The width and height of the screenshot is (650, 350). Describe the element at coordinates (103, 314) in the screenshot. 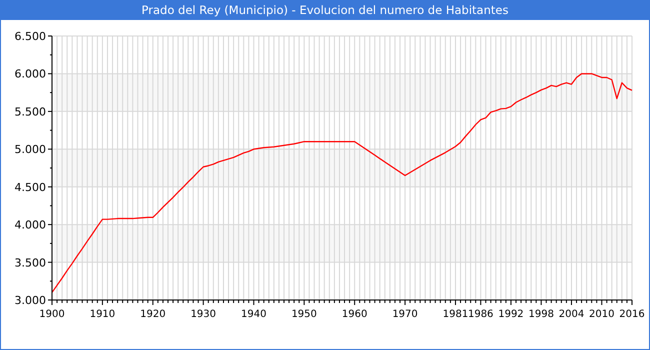

I see `x-tick-label: 1910` at that location.